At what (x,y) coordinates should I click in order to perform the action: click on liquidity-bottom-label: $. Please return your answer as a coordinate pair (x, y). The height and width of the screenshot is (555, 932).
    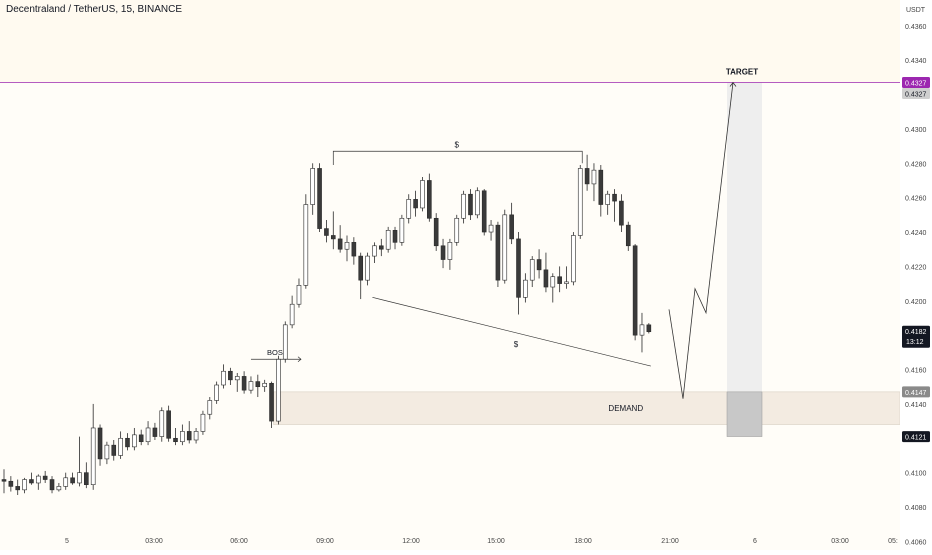
    Looking at the image, I should click on (516, 344).